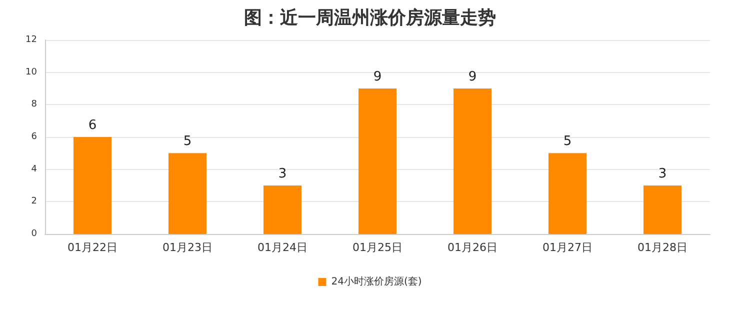 The width and height of the screenshot is (740, 312). Describe the element at coordinates (34, 137) in the screenshot. I see `y-tick-label: 6` at that location.